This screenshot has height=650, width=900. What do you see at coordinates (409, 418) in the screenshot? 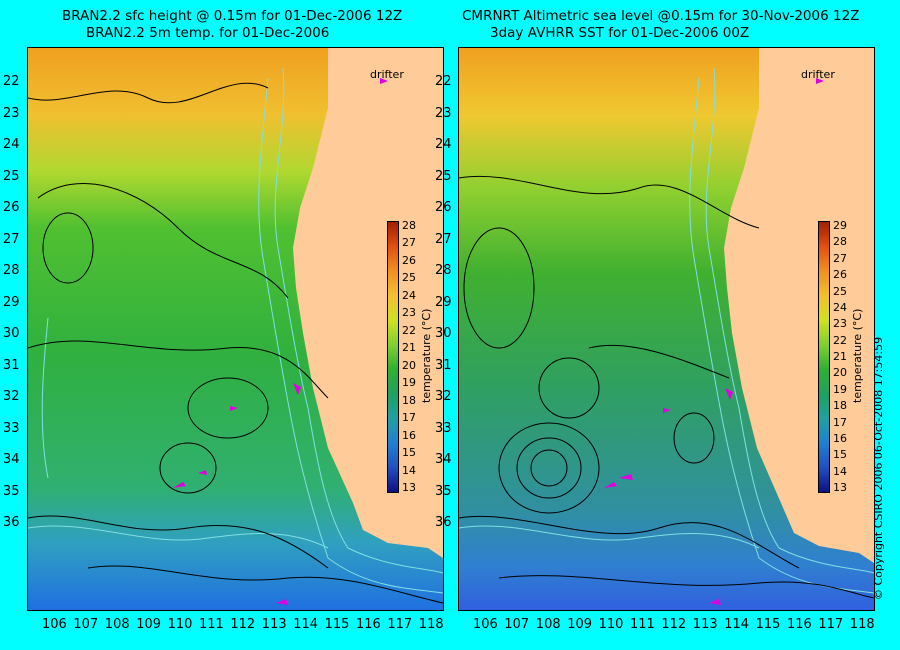
I see `left-colorbar-tick: 17` at bounding box center [409, 418].